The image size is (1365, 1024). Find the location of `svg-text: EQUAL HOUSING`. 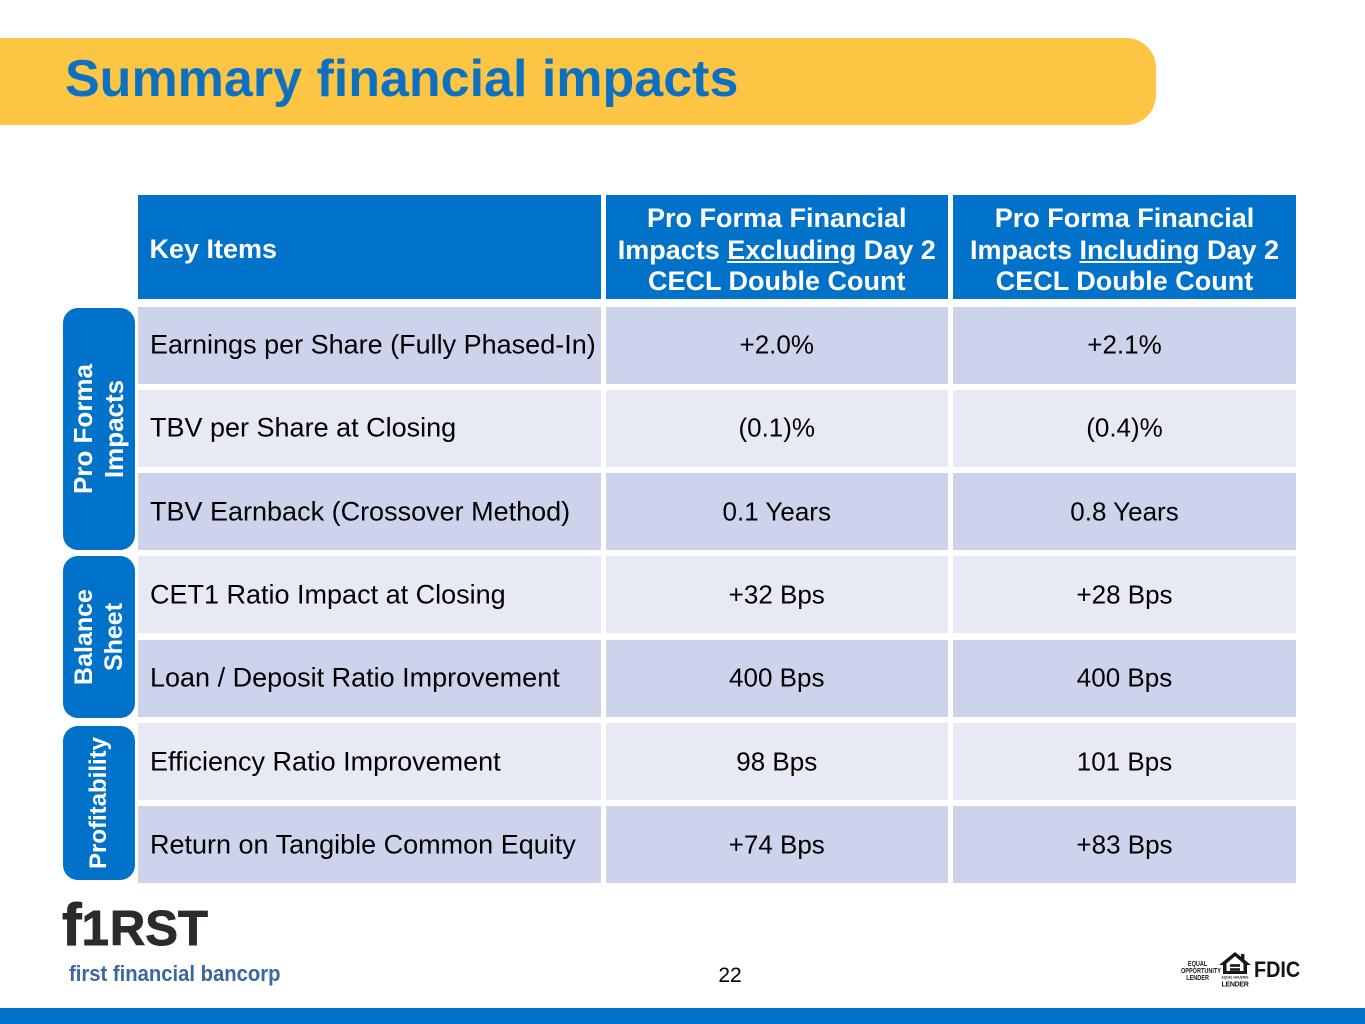

svg-text: EQUAL HOUSING is located at coordinates (1235, 978).